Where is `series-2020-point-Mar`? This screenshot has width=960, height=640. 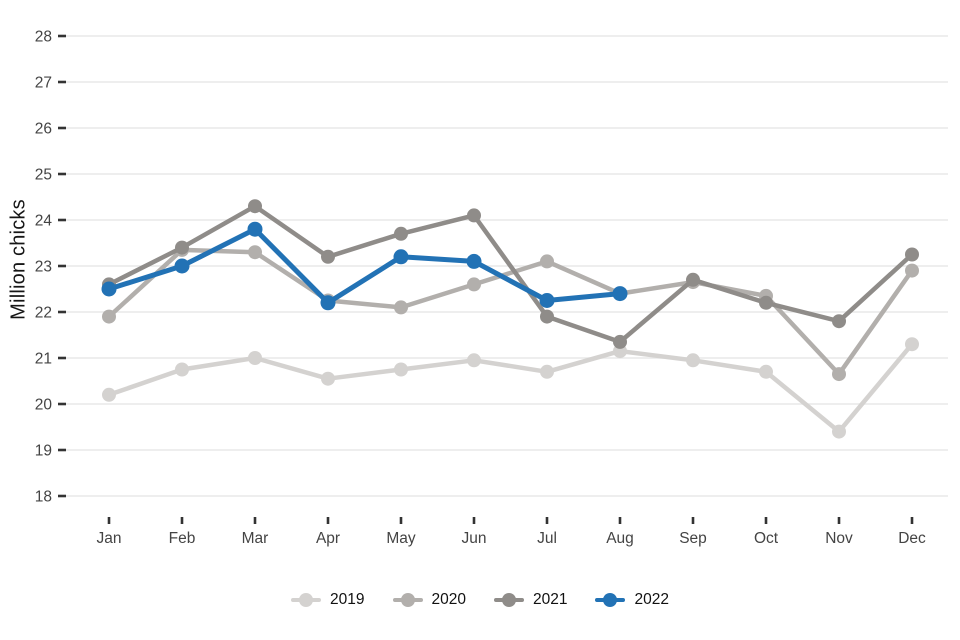 series-2020-point-Mar is located at coordinates (255, 252).